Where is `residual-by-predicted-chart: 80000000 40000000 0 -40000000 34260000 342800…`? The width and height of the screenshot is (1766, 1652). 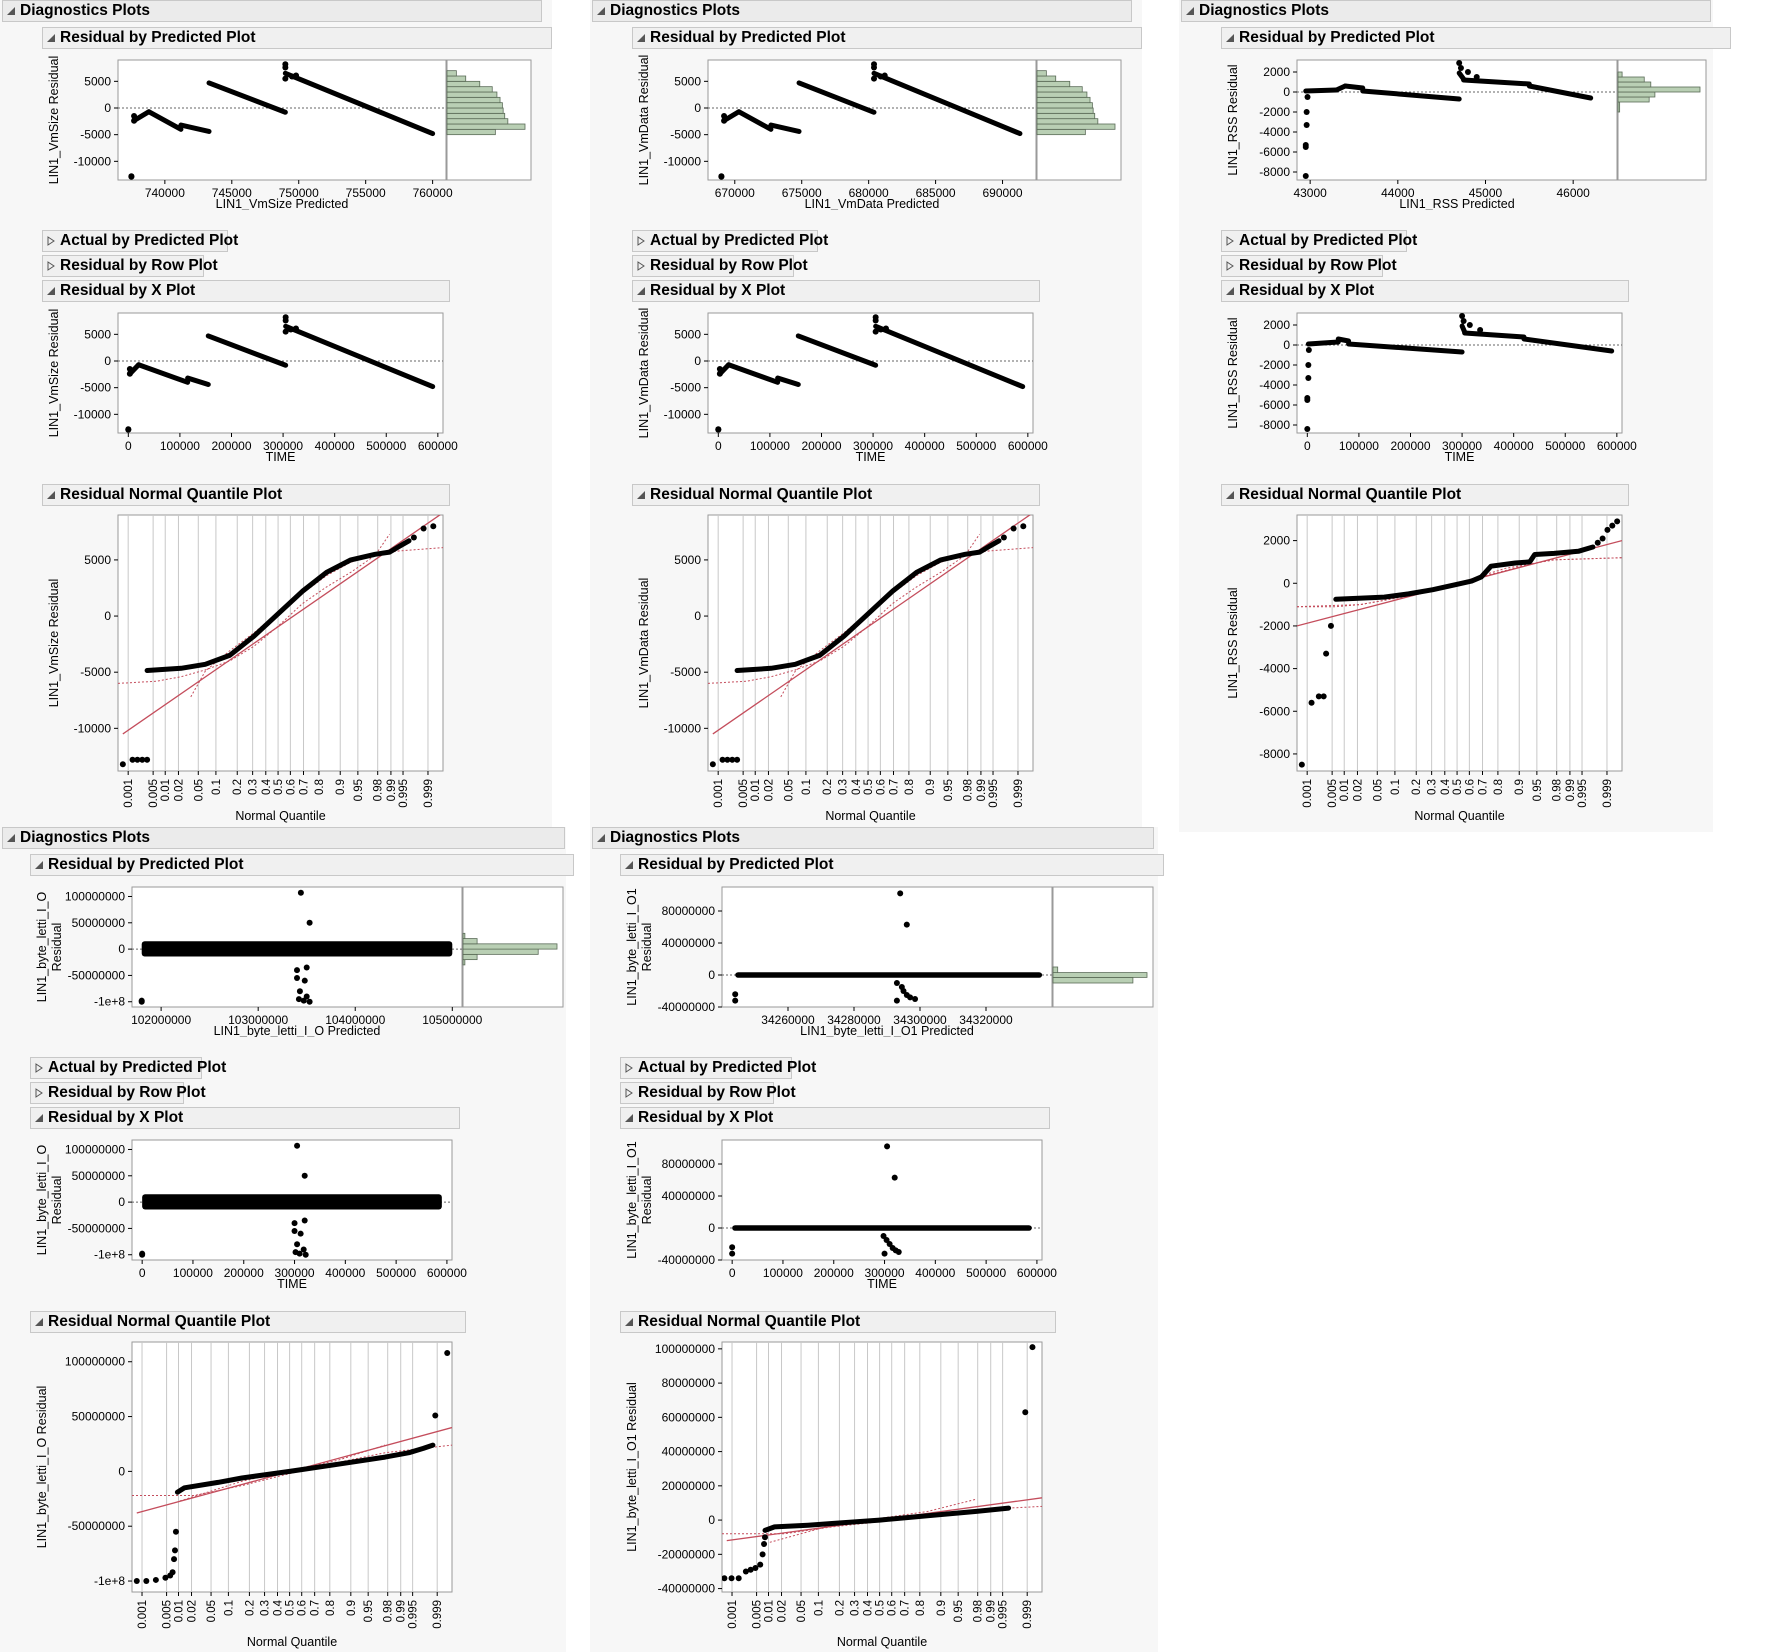
residual-by-predicted-chart: 80000000 40000000 0 -40000000 34260000 342800… is located at coordinates (889, 961).